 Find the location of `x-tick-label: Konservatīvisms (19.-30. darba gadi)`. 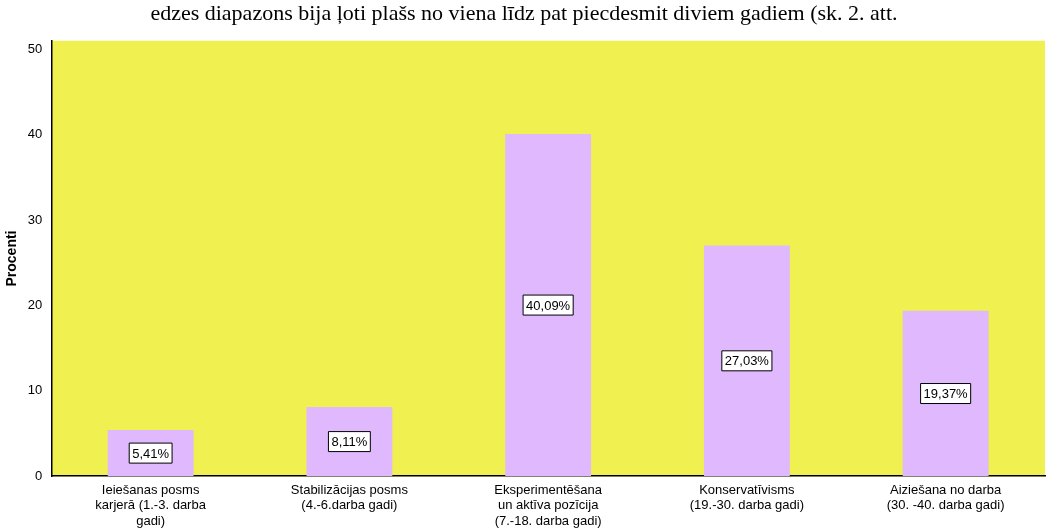

x-tick-label: Konservatīvisms (19.-30. darba gadi) is located at coordinates (746, 497).